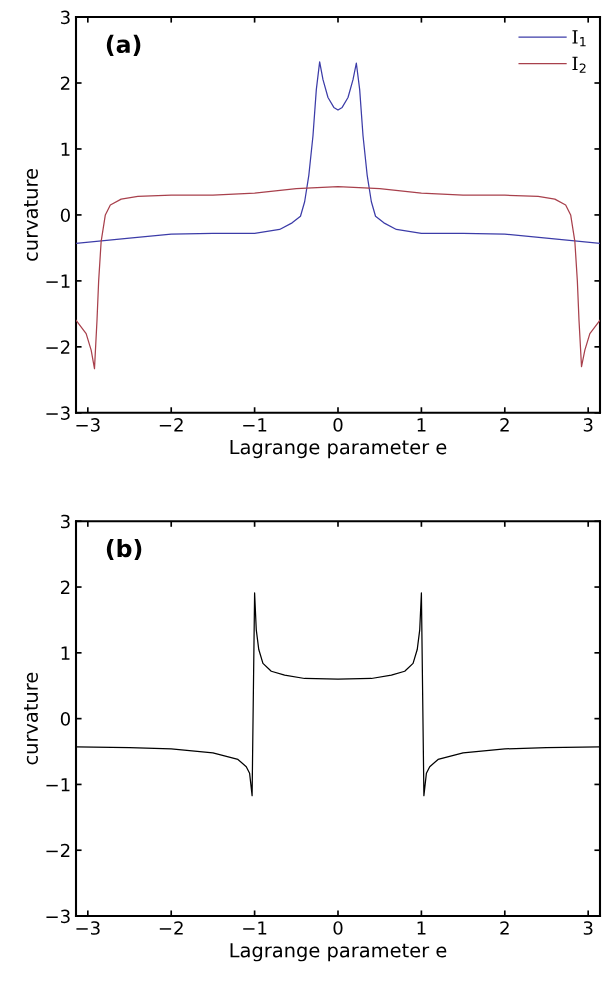 This screenshot has width=610, height=1002. Describe the element at coordinates (579, 64) in the screenshot. I see `legend-label: I$_{2}$` at that location.